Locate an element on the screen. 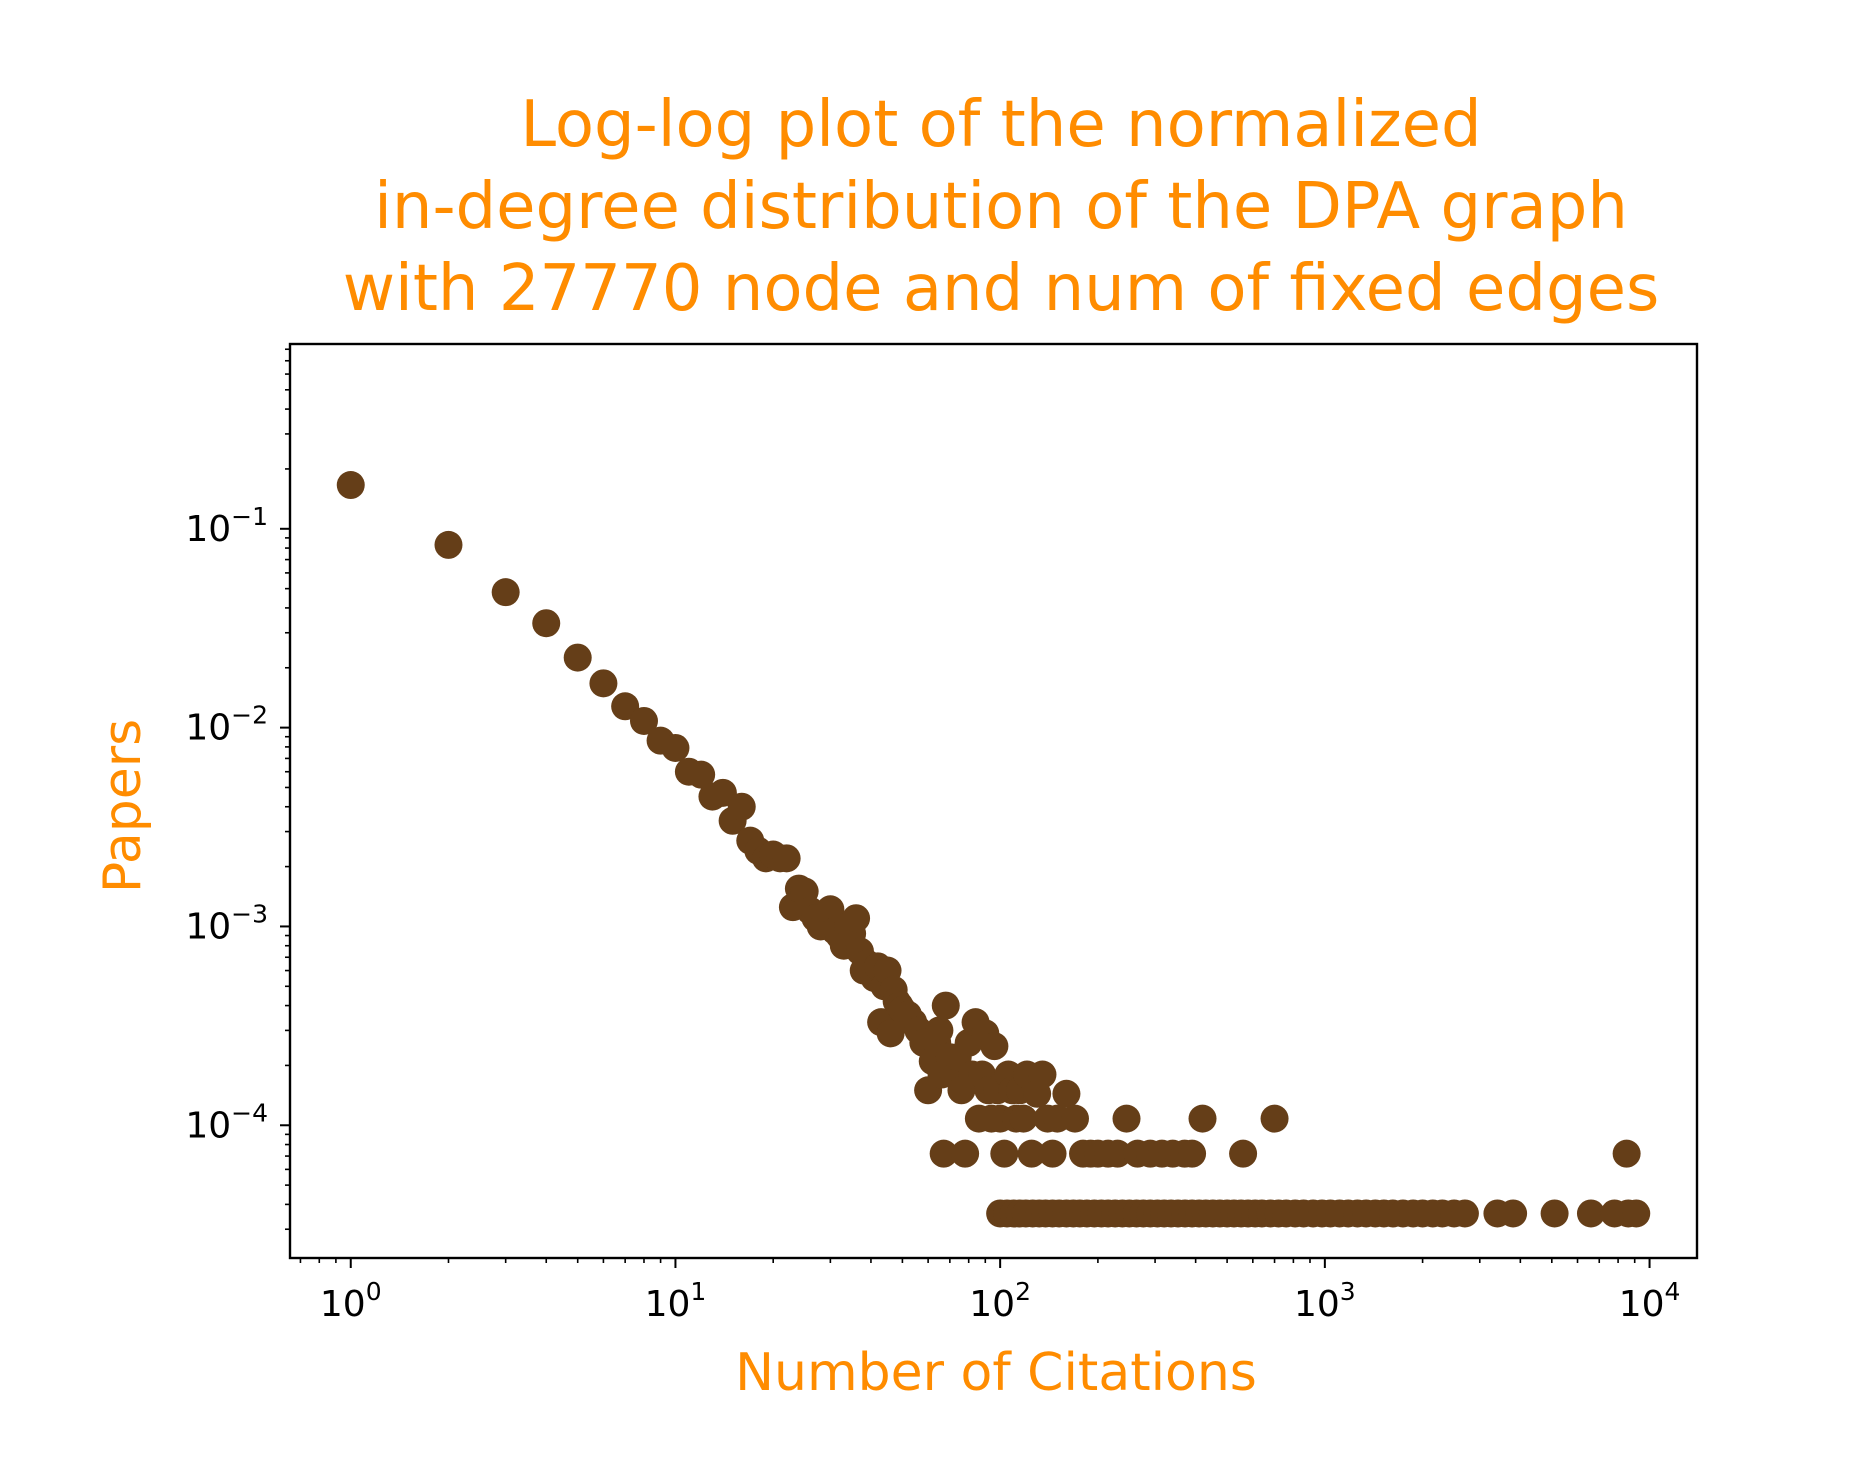  y-tick-label: 10⁻⁴ is located at coordinates (226, 1122).